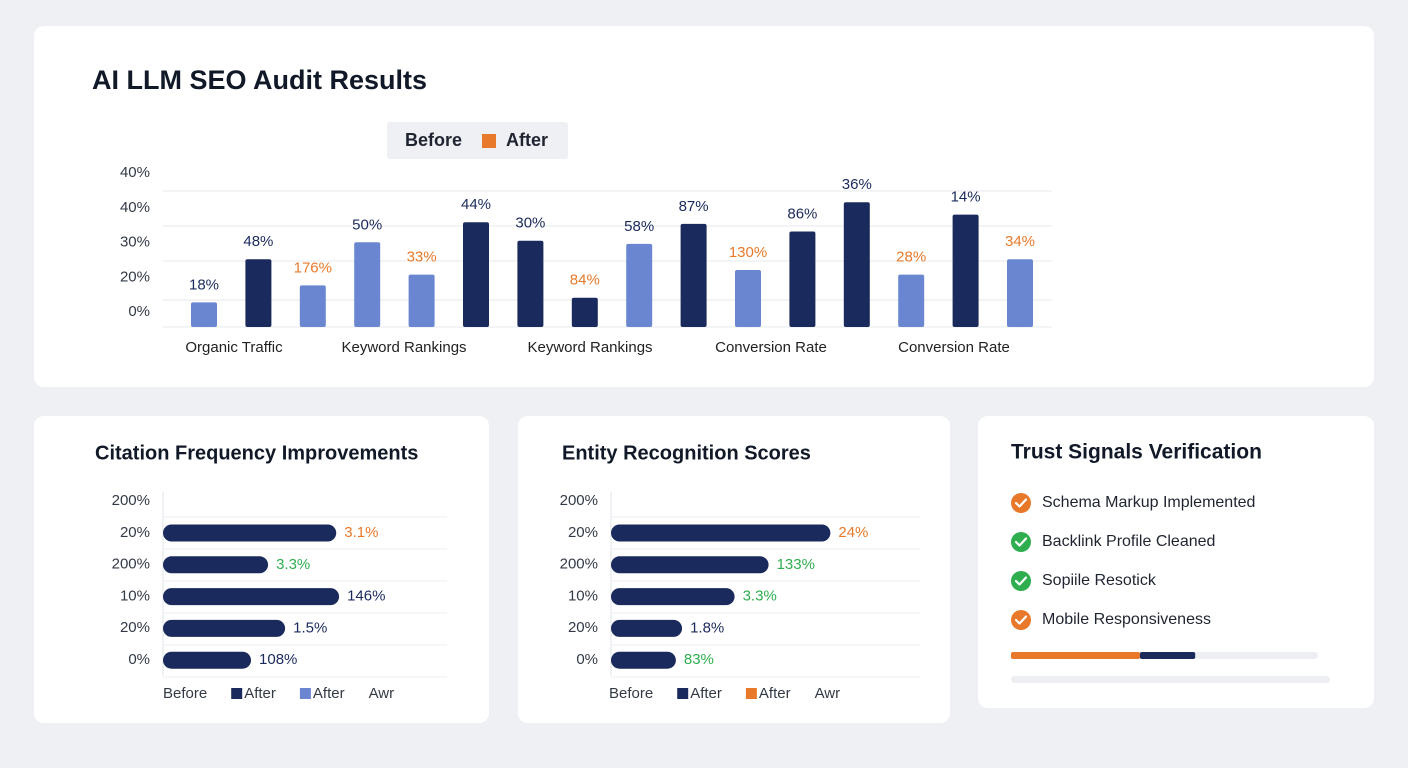 Image resolution: width=1408 pixels, height=768 pixels. I want to click on item-label: Mobile Responsiveness, so click(1126, 619).